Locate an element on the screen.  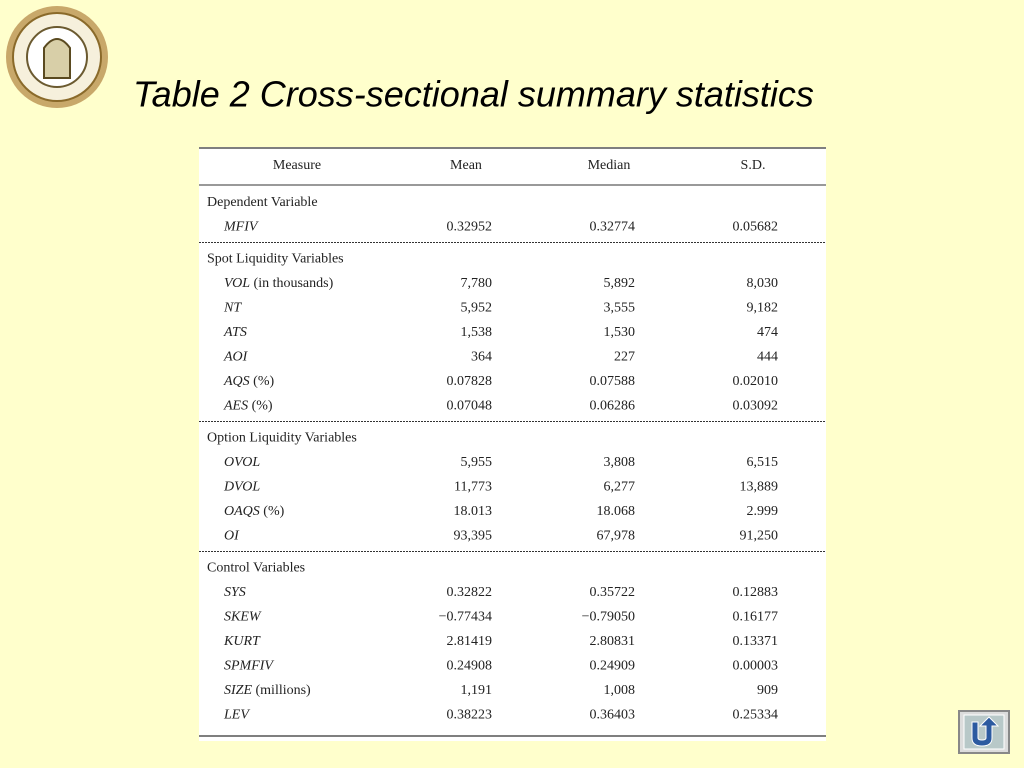
cell-value: 91,250 is located at coordinates (759, 536).